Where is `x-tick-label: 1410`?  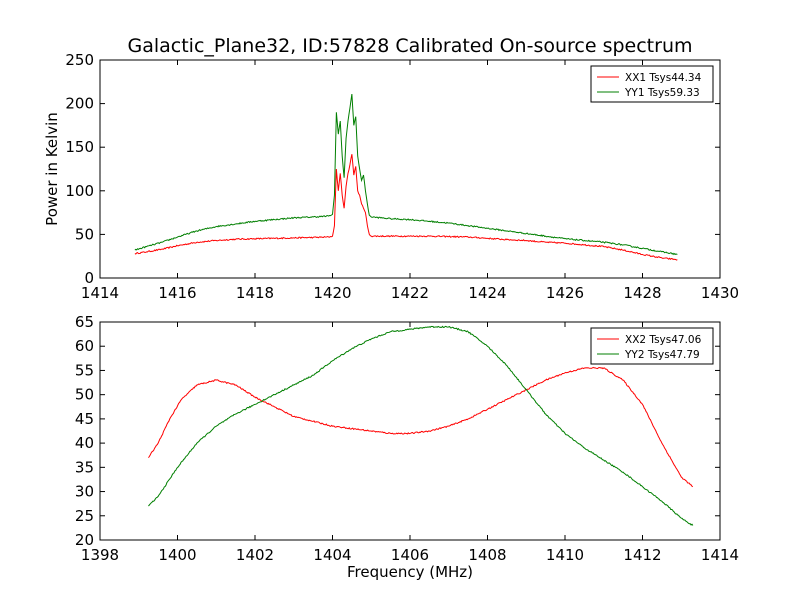 x-tick-label: 1410 is located at coordinates (565, 555).